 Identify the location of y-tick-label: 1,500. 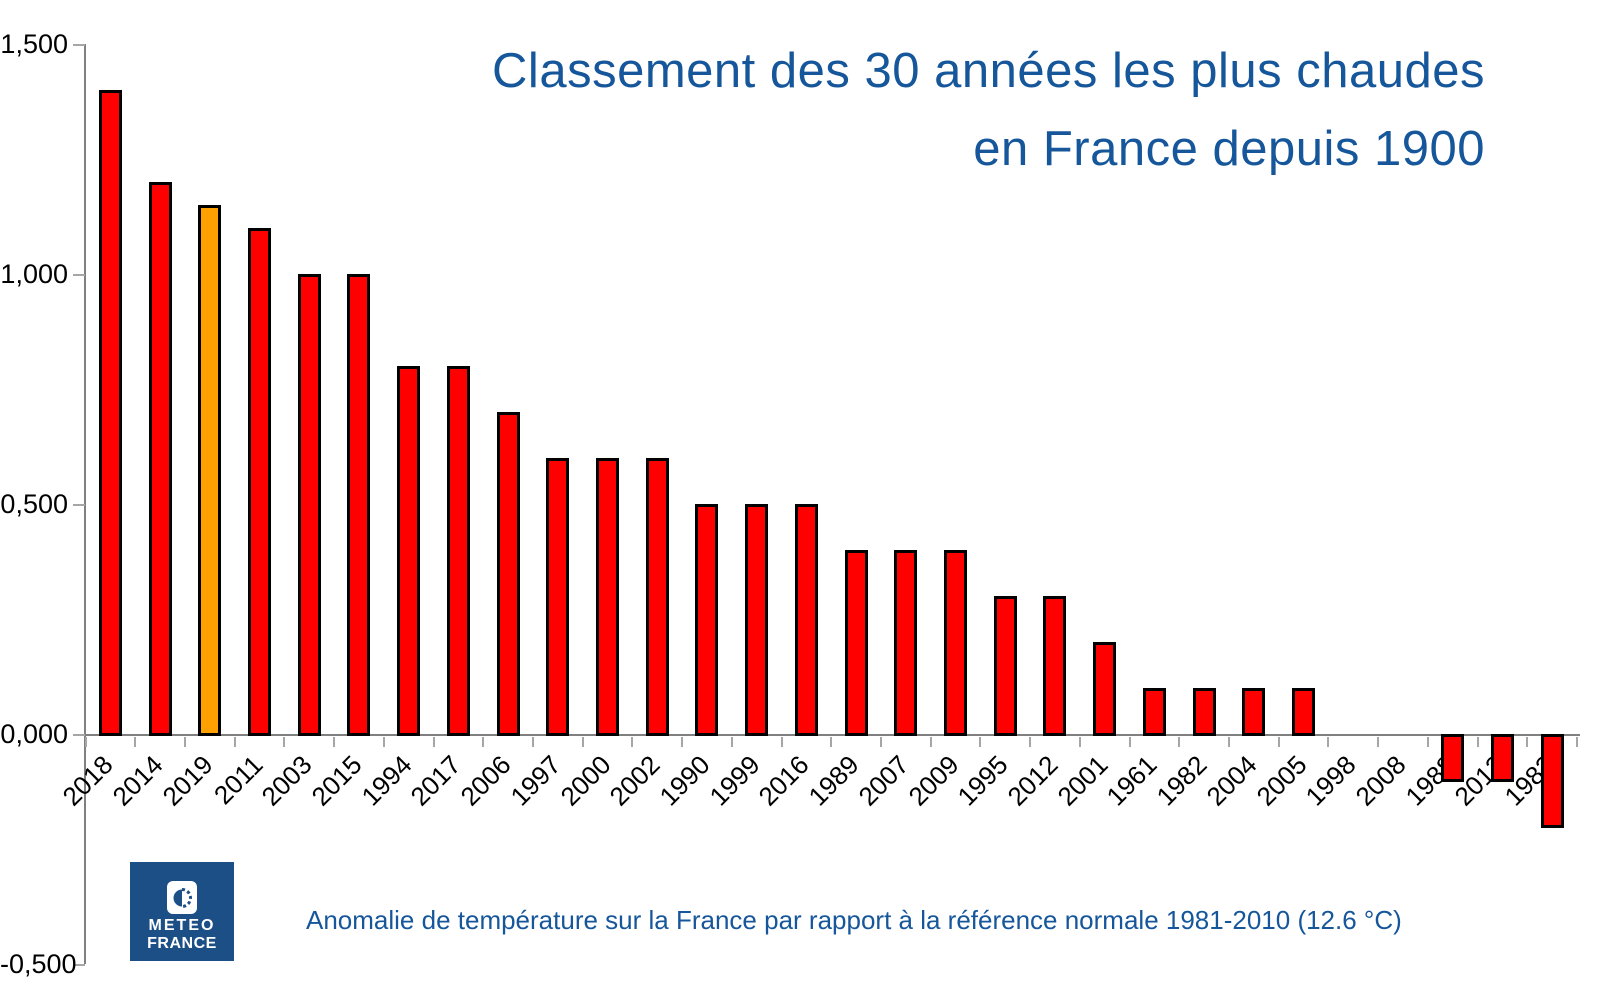
(34, 44).